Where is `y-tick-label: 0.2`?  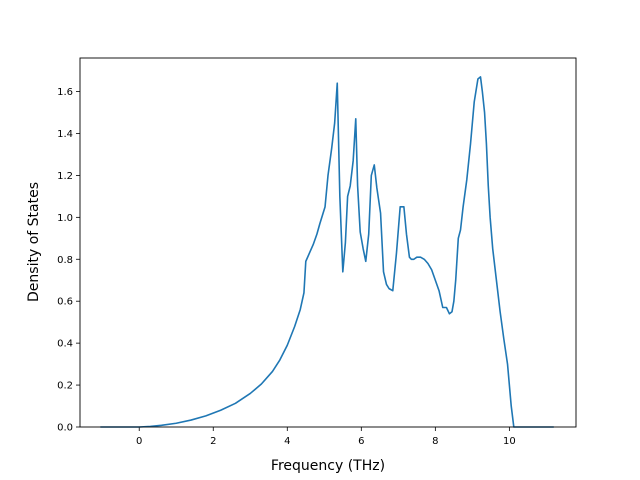
y-tick-label: 0.2 is located at coordinates (65, 386).